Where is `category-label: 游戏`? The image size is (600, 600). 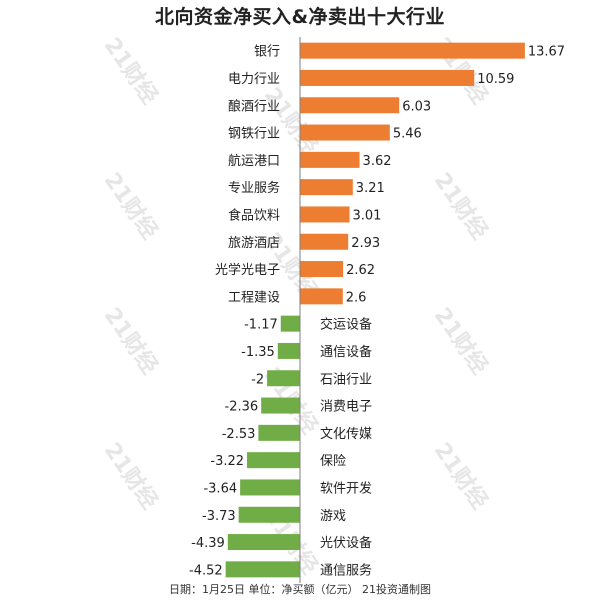
category-label: 游戏 is located at coordinates (333, 516).